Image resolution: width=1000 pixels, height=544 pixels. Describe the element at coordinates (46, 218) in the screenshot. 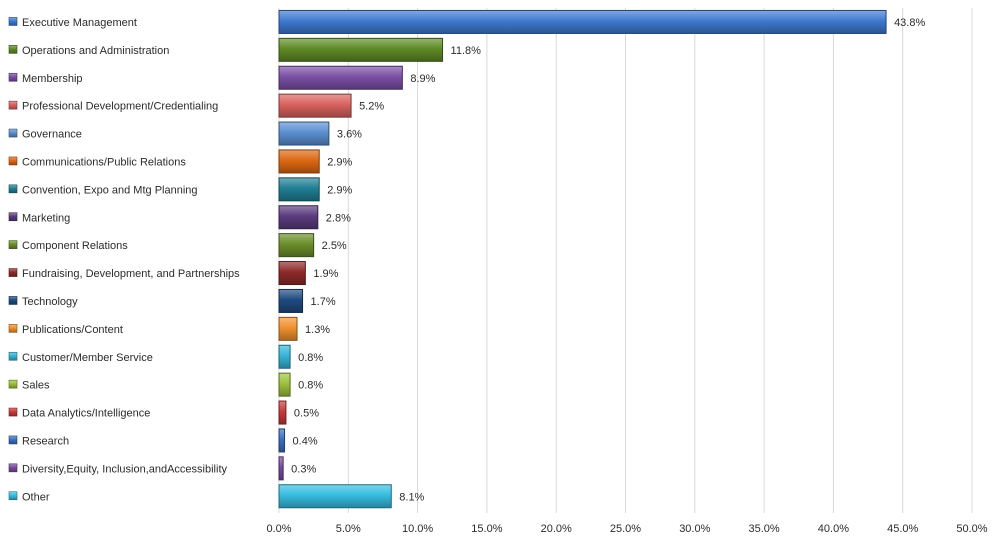

I see `legend-entry: Marketing` at that location.